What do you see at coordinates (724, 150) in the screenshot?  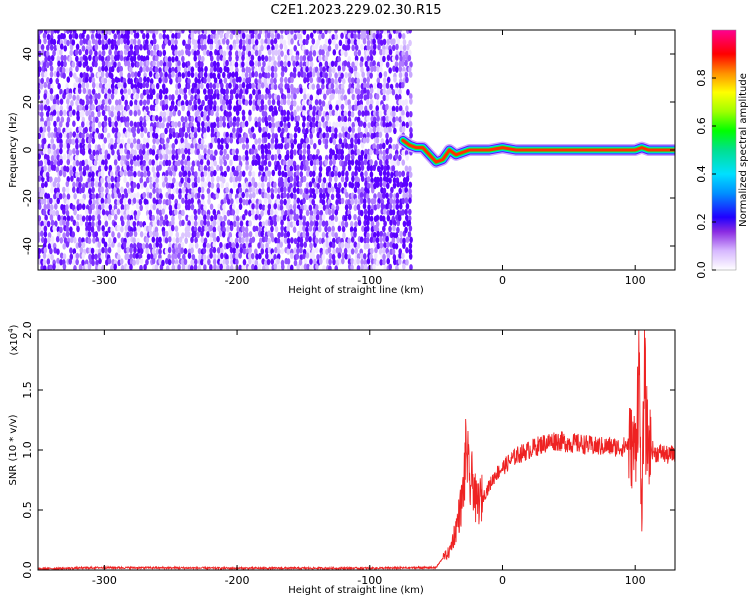 I see `colorbar-frame` at bounding box center [724, 150].